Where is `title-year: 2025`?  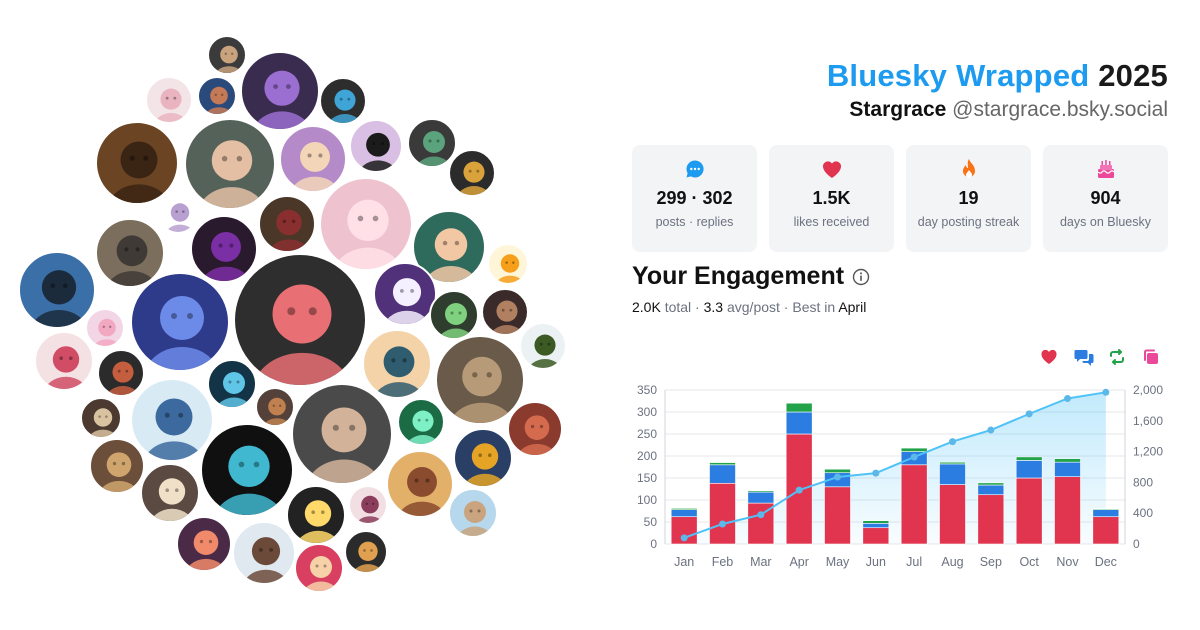
title-year: 2025 is located at coordinates (1133, 75).